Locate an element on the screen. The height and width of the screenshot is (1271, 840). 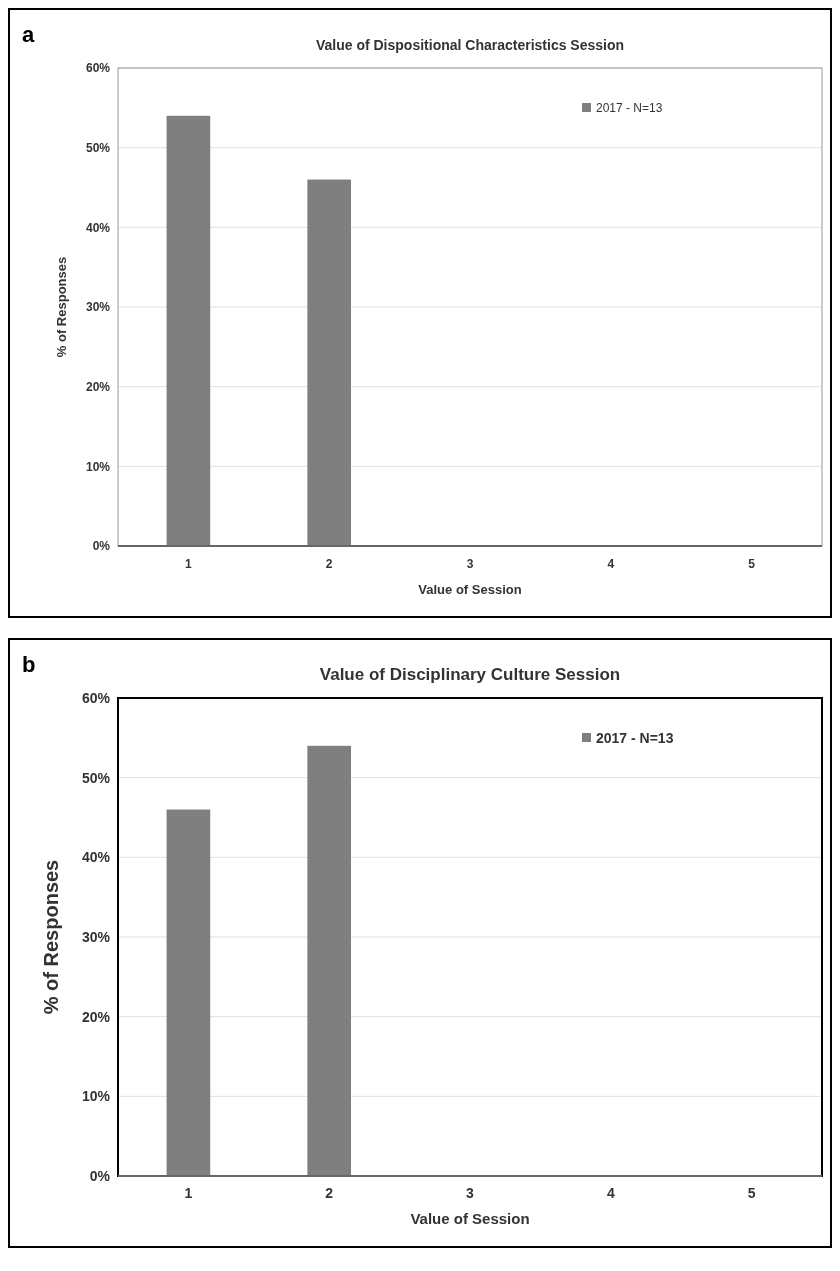
chart-title: Value of Disciplinary Culture Session is located at coordinates (470, 674).